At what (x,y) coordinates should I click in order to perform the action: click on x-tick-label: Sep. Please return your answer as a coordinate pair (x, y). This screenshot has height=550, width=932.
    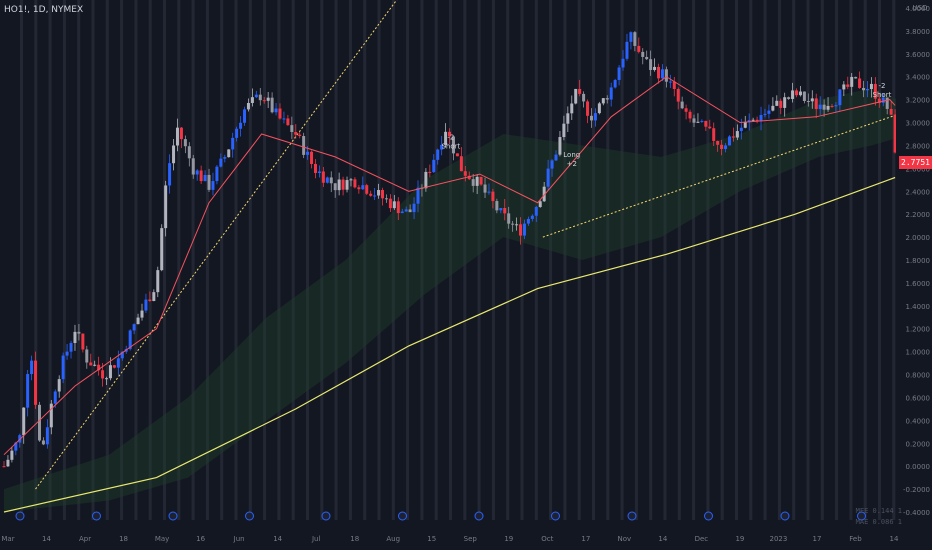
    Looking at the image, I should click on (471, 539).